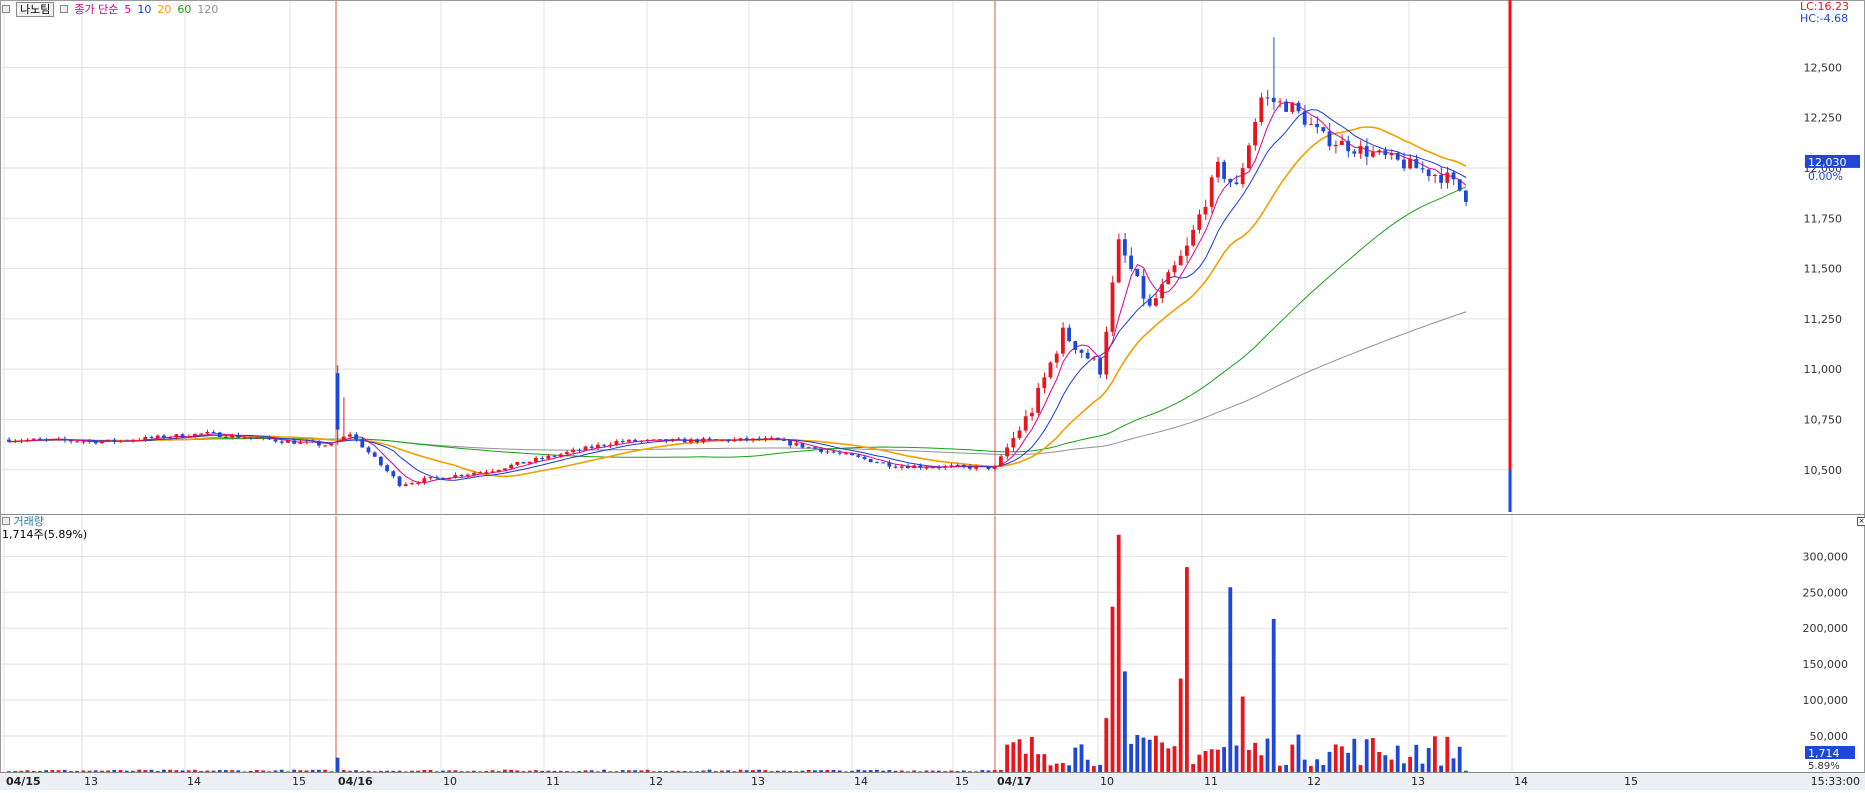 This screenshot has width=1865, height=793. What do you see at coordinates (6, 9) in the screenshot?
I see `legend-toggle-icon` at bounding box center [6, 9].